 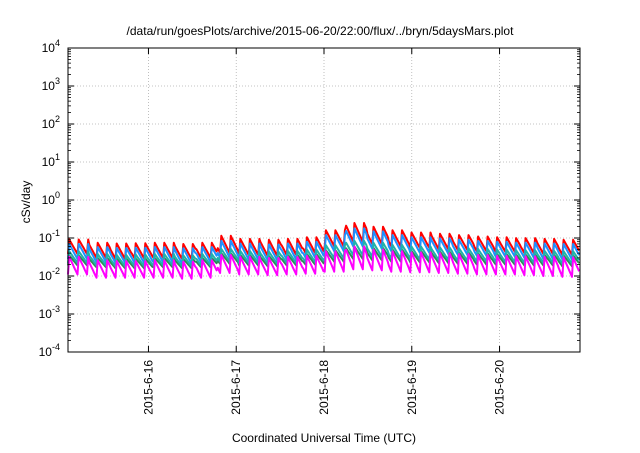 What do you see at coordinates (51, 46) in the screenshot?
I see `y-tick-label: 10⁴` at bounding box center [51, 46].